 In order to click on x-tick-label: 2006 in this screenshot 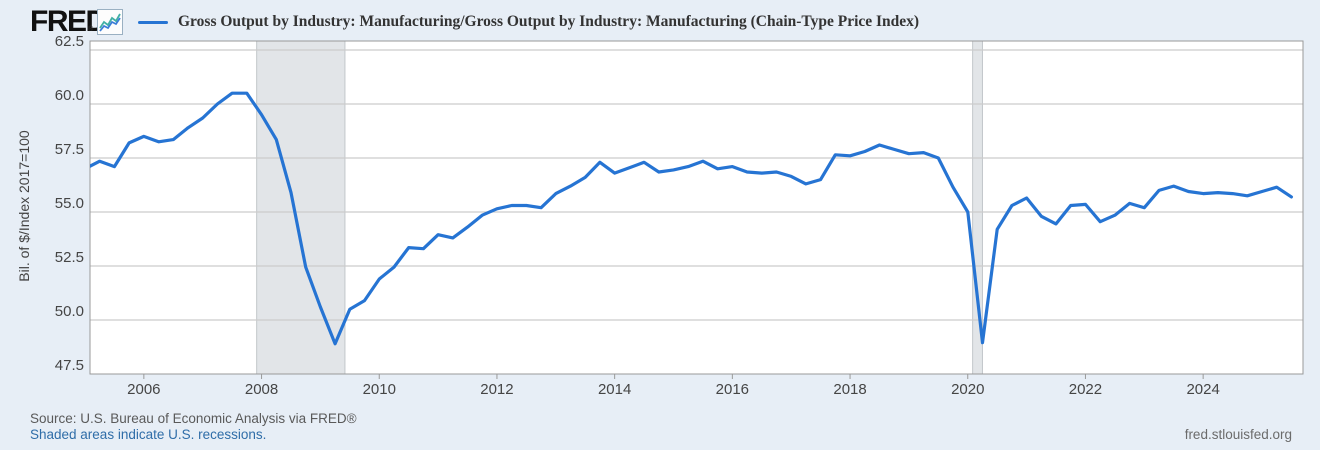, I will do `click(143, 389)`.